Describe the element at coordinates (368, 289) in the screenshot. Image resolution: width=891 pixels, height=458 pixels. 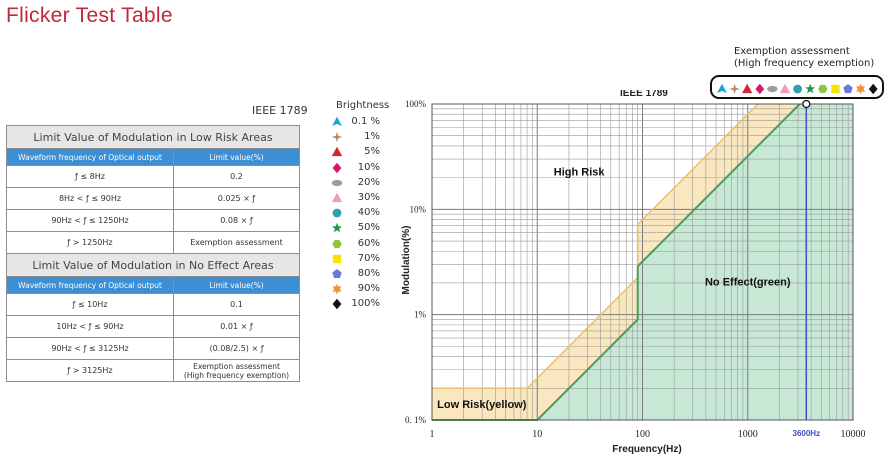
I see `legend-label: 90%` at that location.